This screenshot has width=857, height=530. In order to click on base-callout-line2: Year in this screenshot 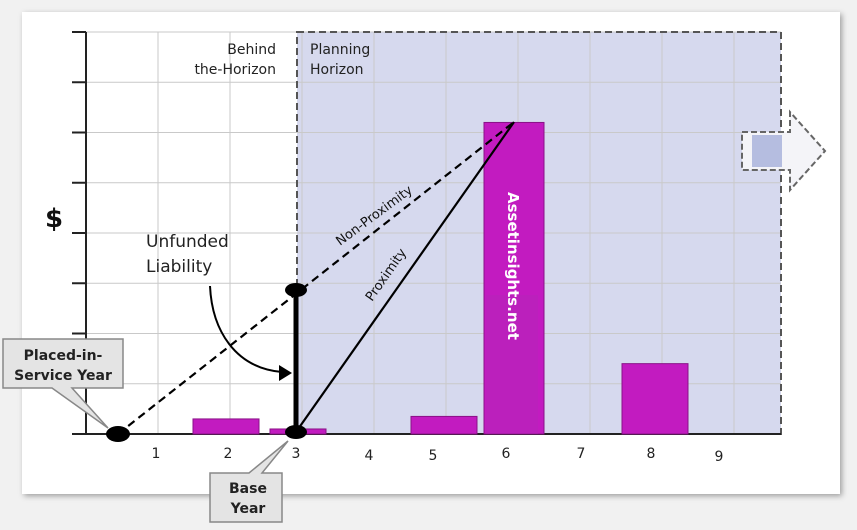, I will do `click(248, 509)`.